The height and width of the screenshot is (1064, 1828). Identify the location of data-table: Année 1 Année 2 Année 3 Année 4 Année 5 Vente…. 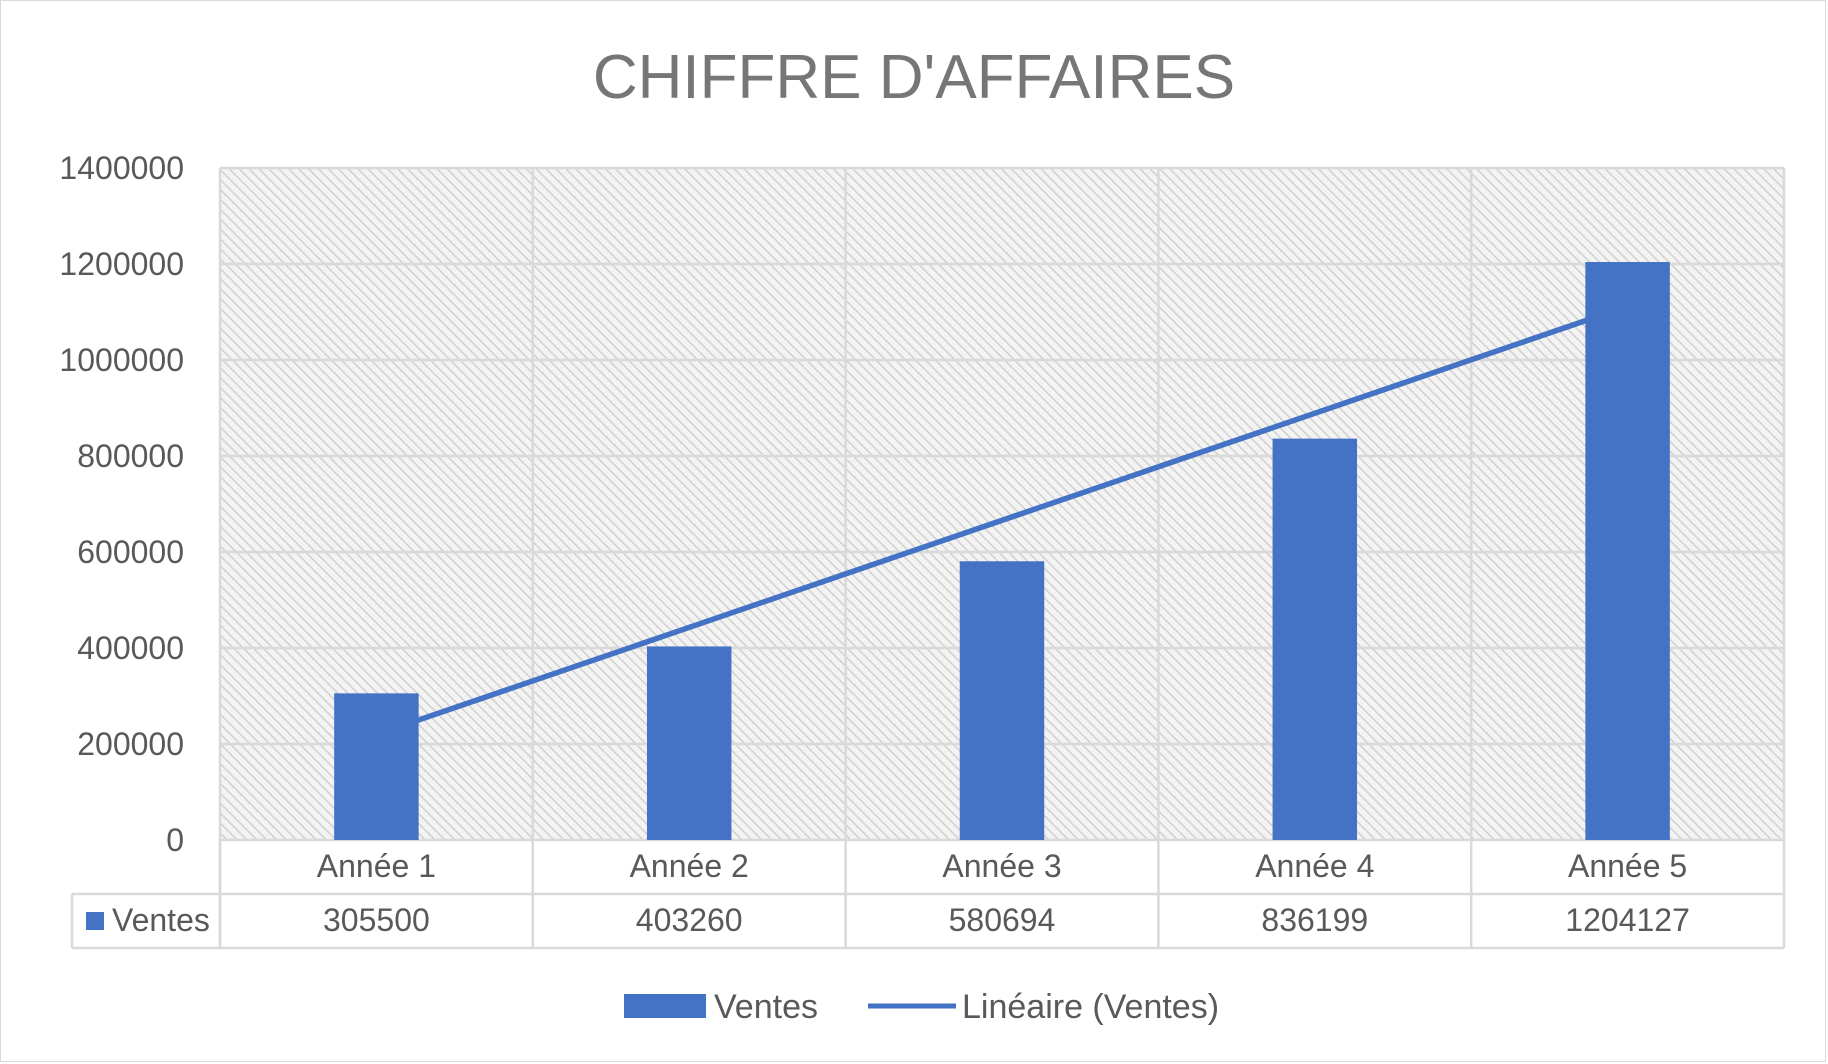
(927, 895).